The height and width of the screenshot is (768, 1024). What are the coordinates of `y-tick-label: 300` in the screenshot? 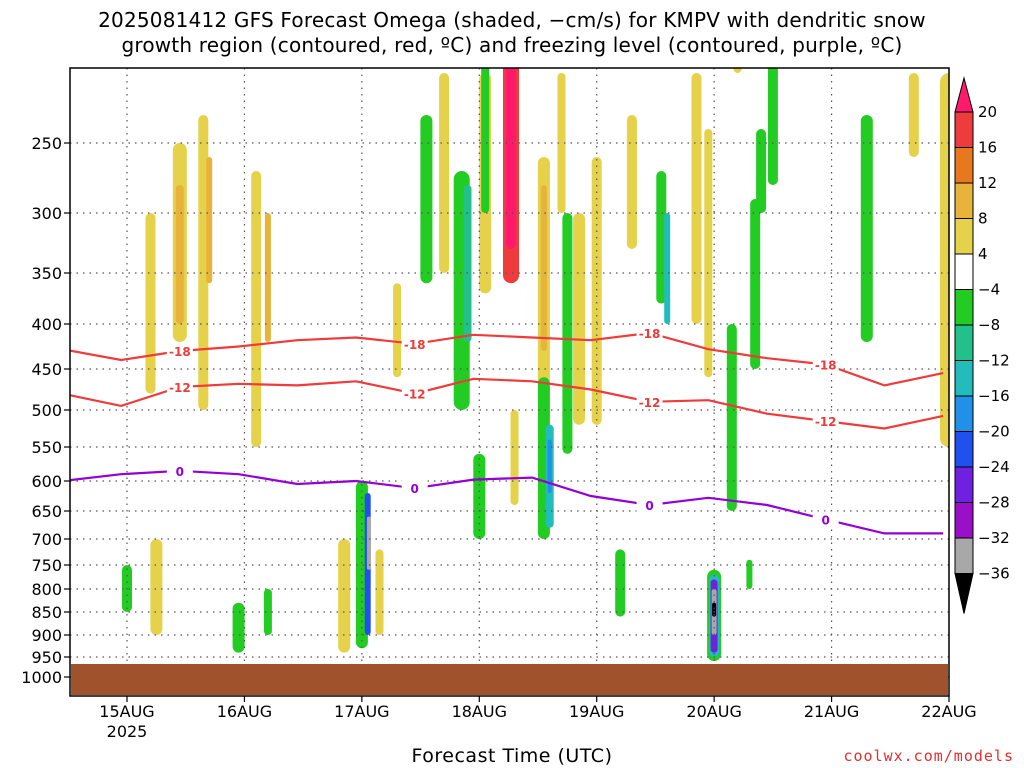 It's located at (46, 213).